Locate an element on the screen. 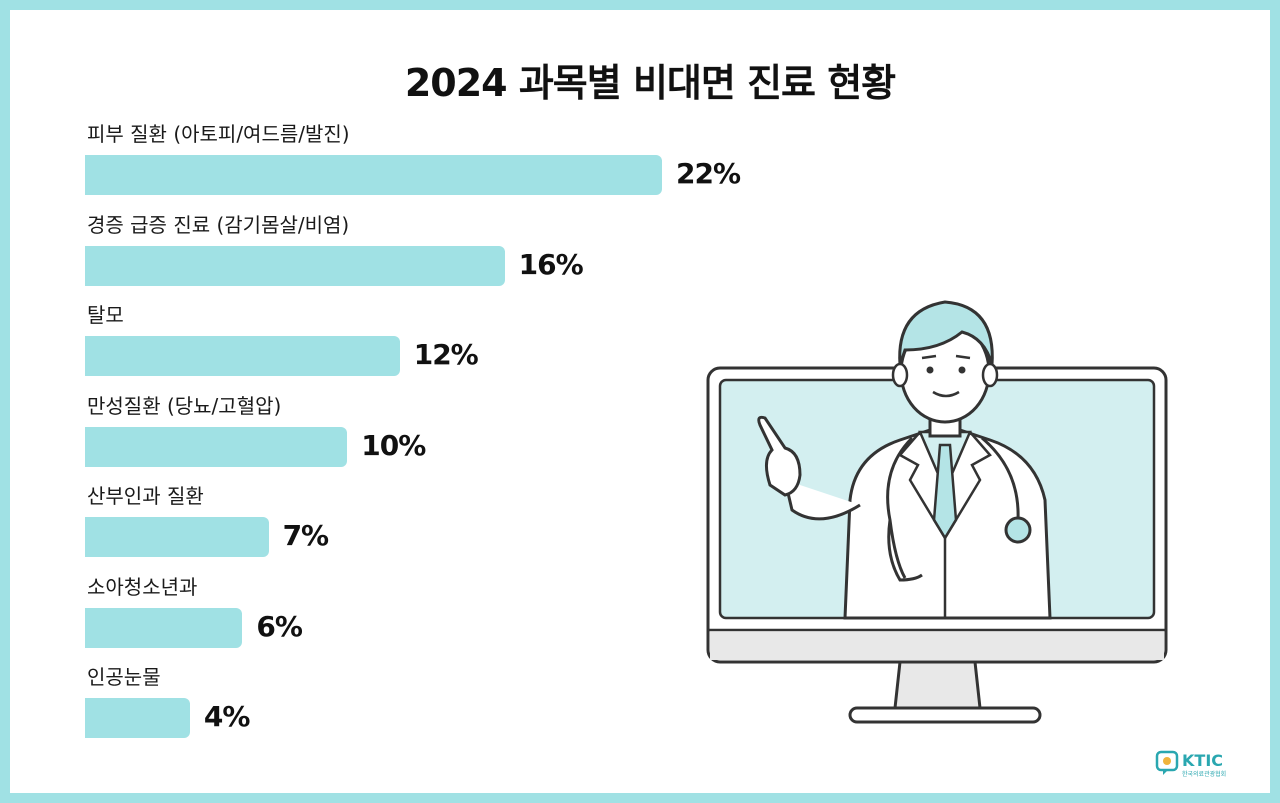 Image resolution: width=1280 pixels, height=803 pixels. value-label: 12% is located at coordinates (446, 354).